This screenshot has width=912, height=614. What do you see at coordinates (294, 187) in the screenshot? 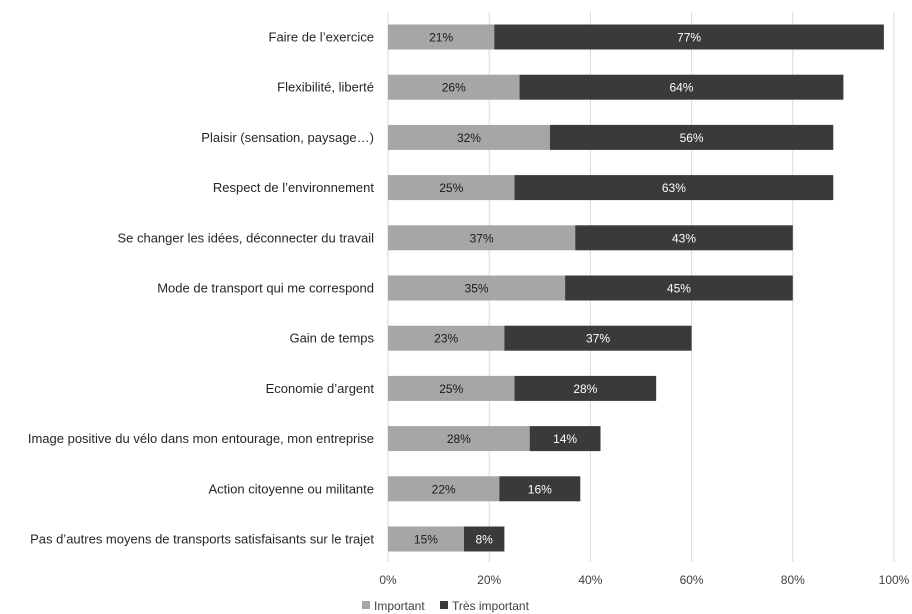
I see `category-label: Respect de l’environnement` at bounding box center [294, 187].